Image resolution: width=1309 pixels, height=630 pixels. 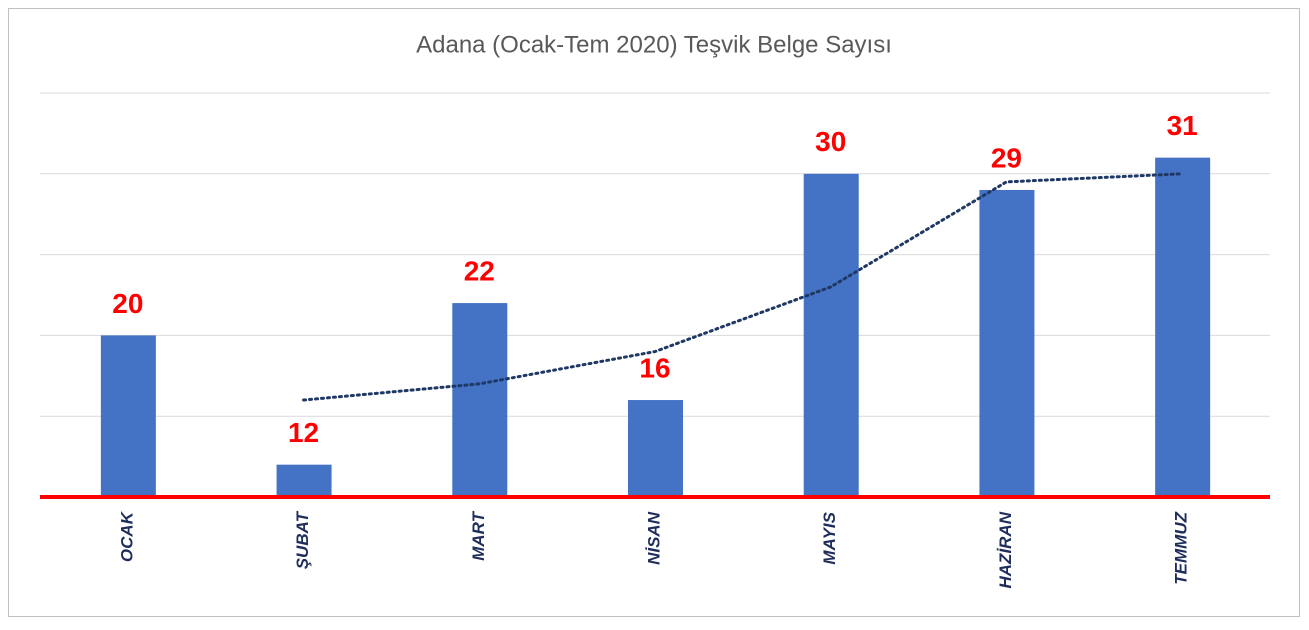 I want to click on x-tick-label: ŞUBAT, so click(x=302, y=539).